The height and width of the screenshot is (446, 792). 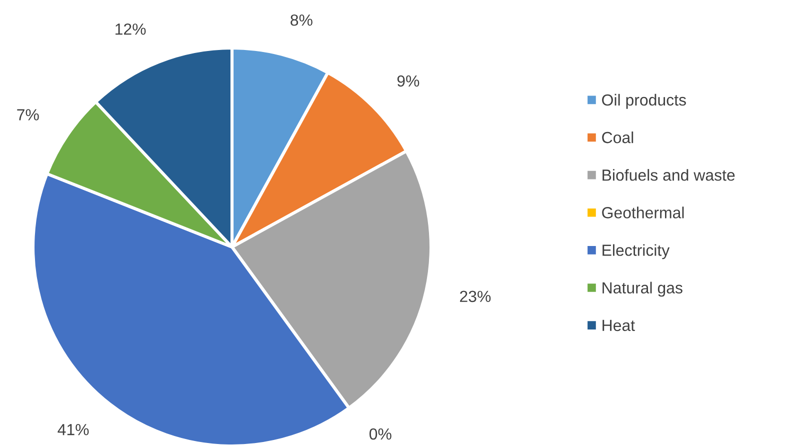 What do you see at coordinates (644, 101) in the screenshot?
I see `legend-label: Oil products` at bounding box center [644, 101].